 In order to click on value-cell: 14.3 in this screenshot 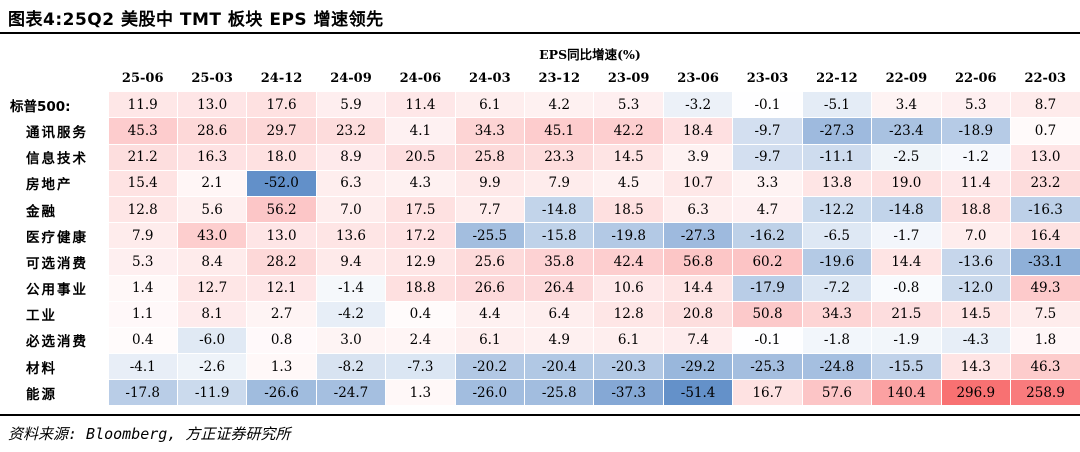, I will do `click(975, 366)`.